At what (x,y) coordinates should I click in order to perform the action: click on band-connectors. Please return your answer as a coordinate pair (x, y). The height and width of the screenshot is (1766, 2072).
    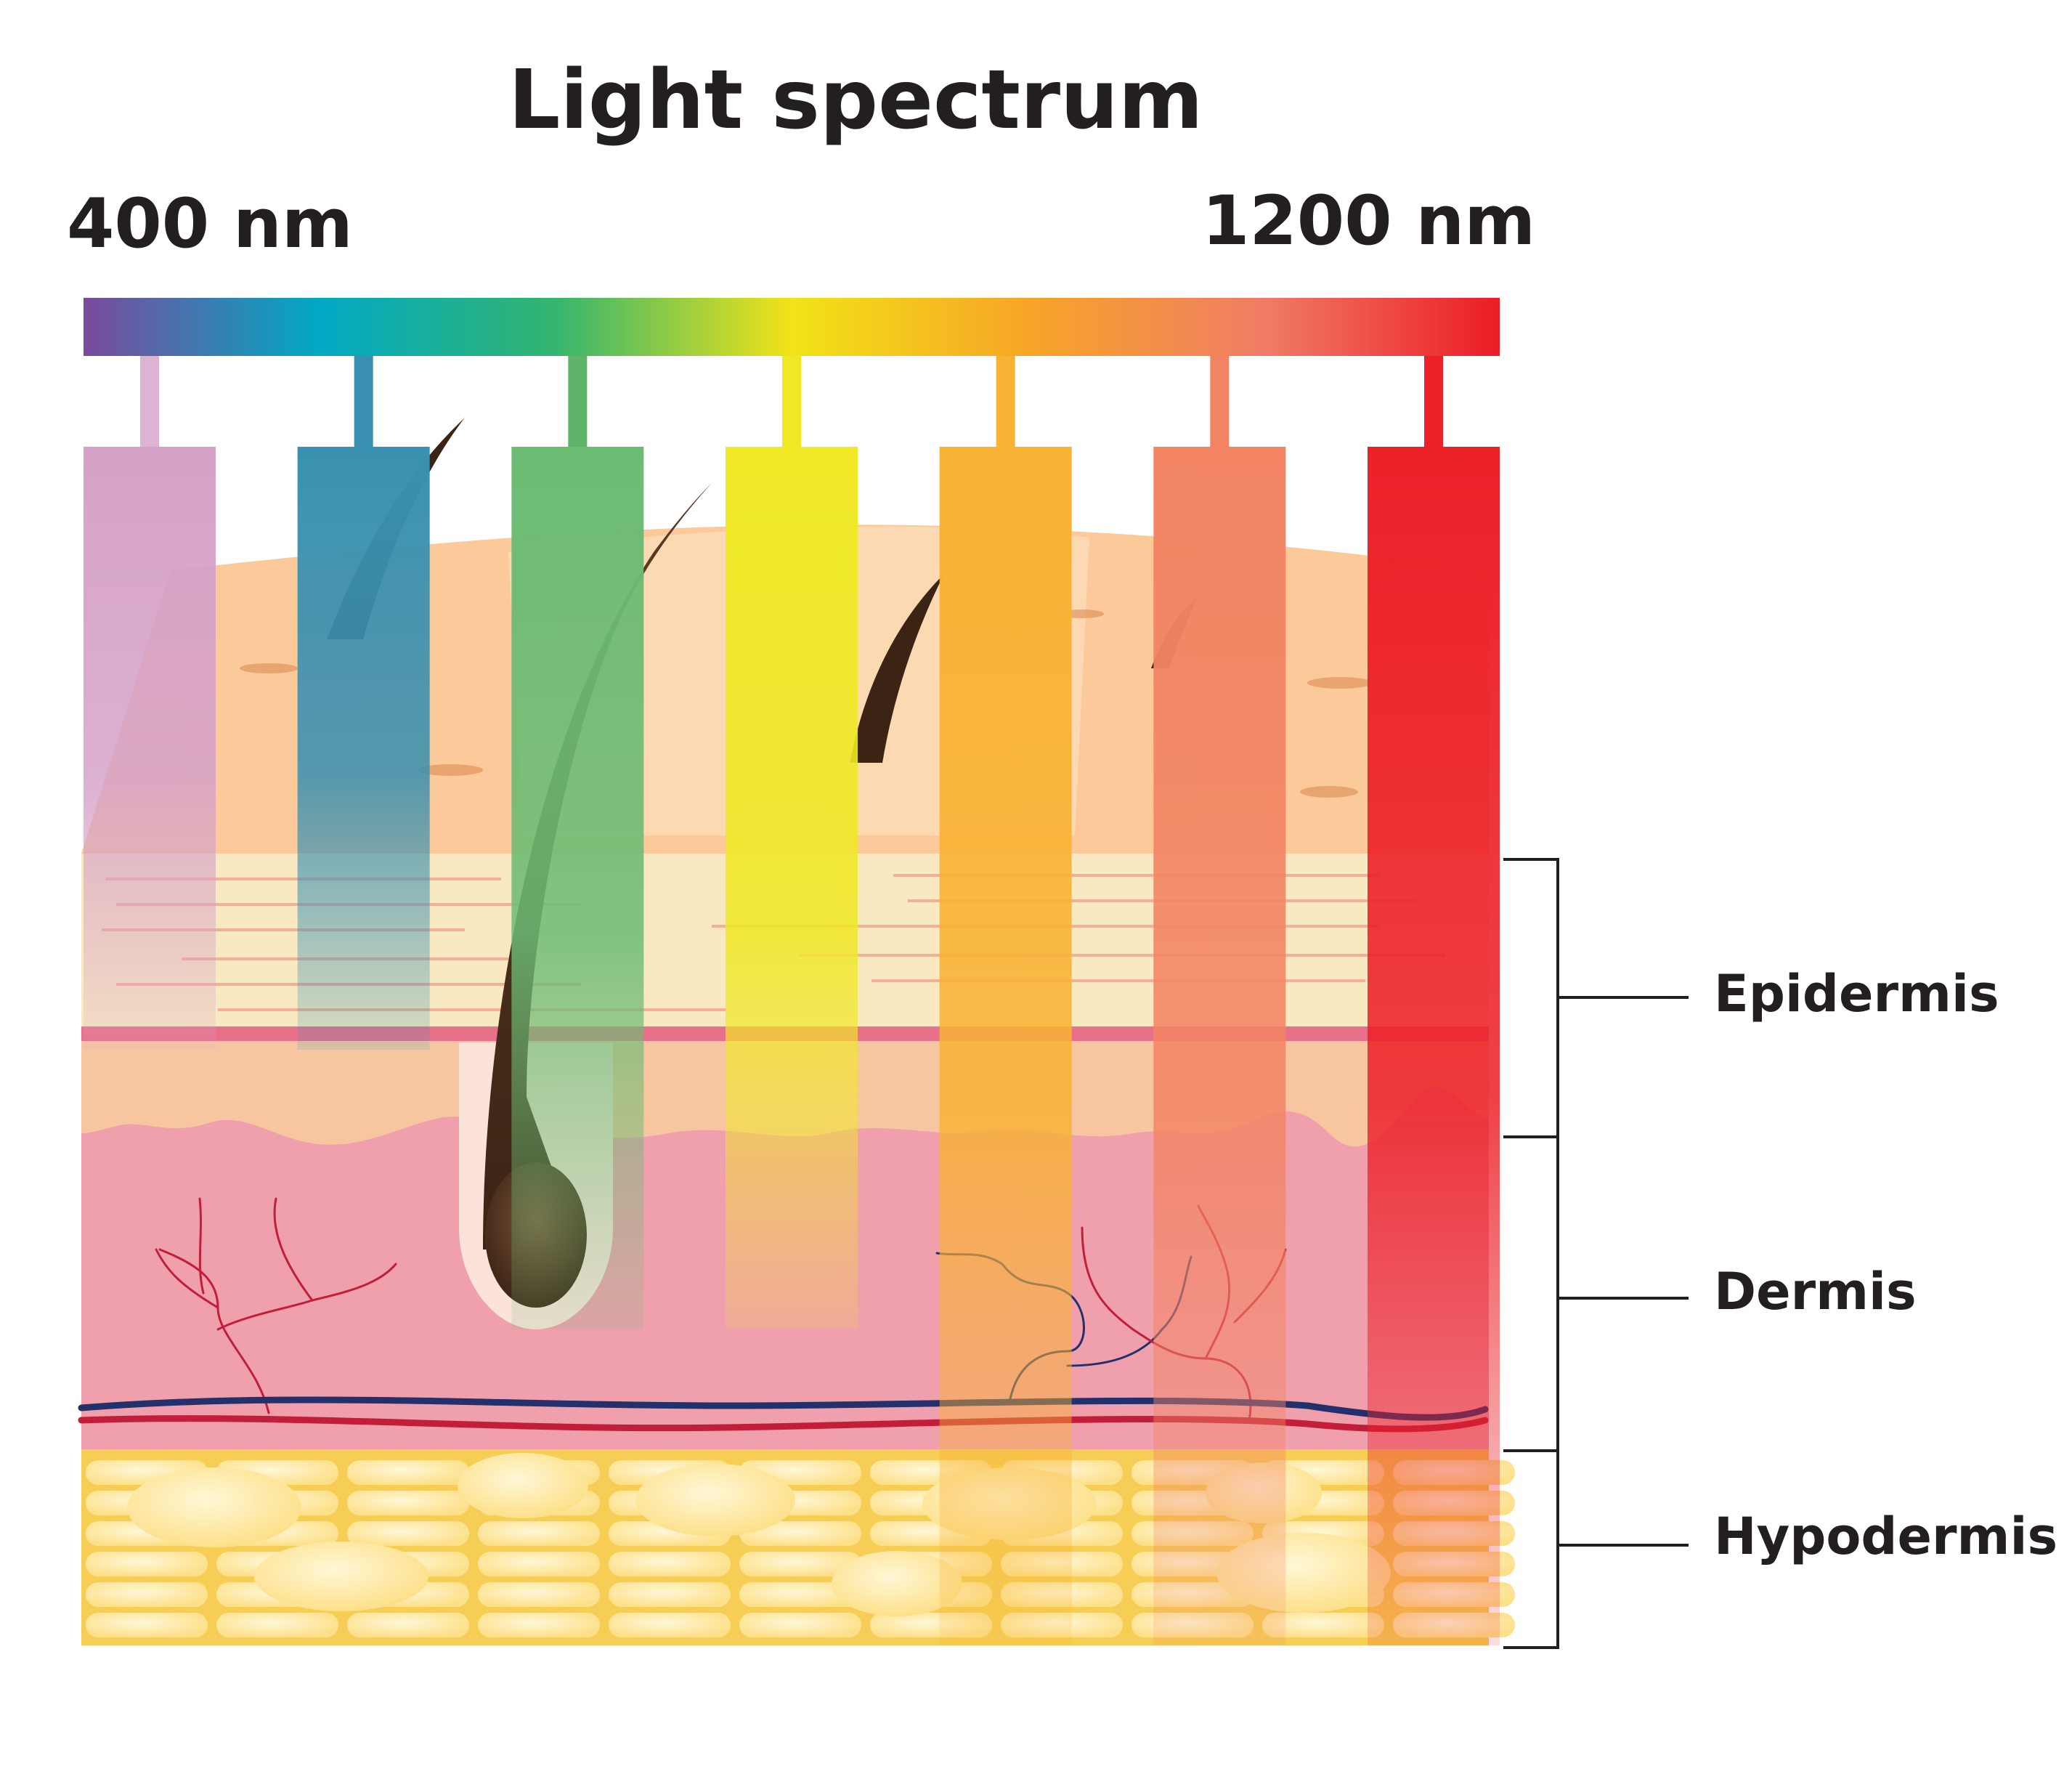
    Looking at the image, I should click on (791, 401).